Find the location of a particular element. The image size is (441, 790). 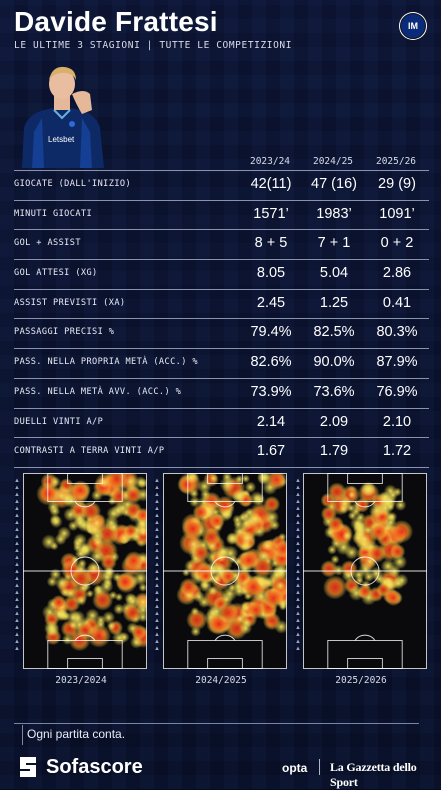

stat-label: MINUTI GIOCATI is located at coordinates (53, 213).